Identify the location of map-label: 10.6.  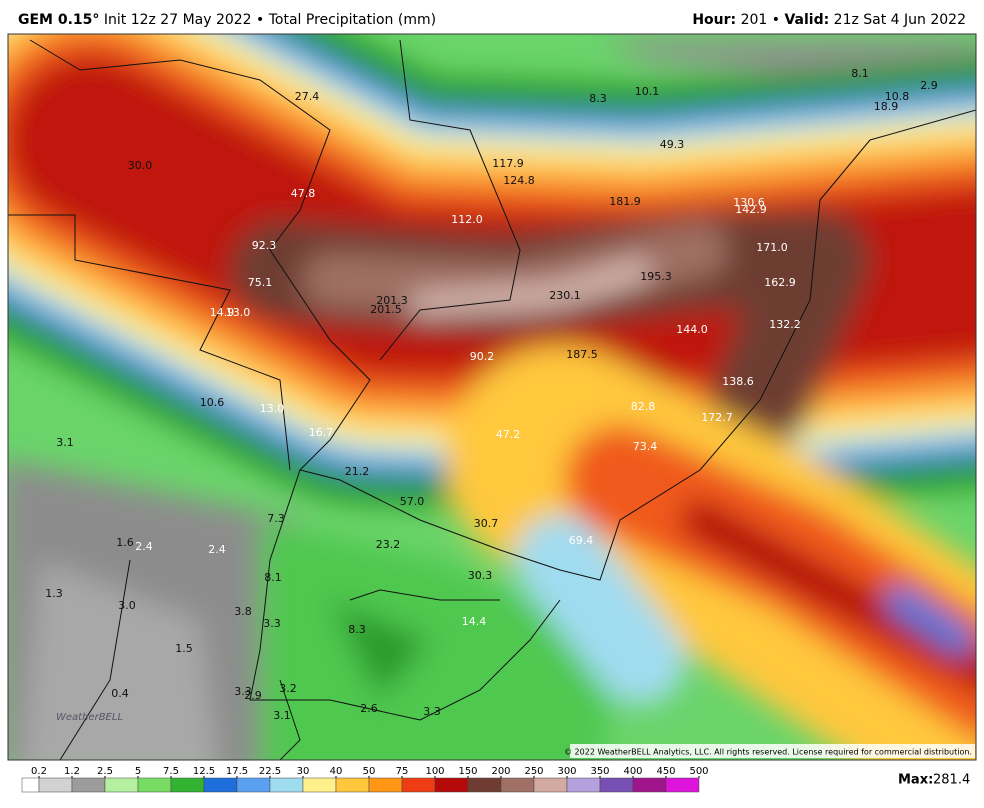
(212, 402).